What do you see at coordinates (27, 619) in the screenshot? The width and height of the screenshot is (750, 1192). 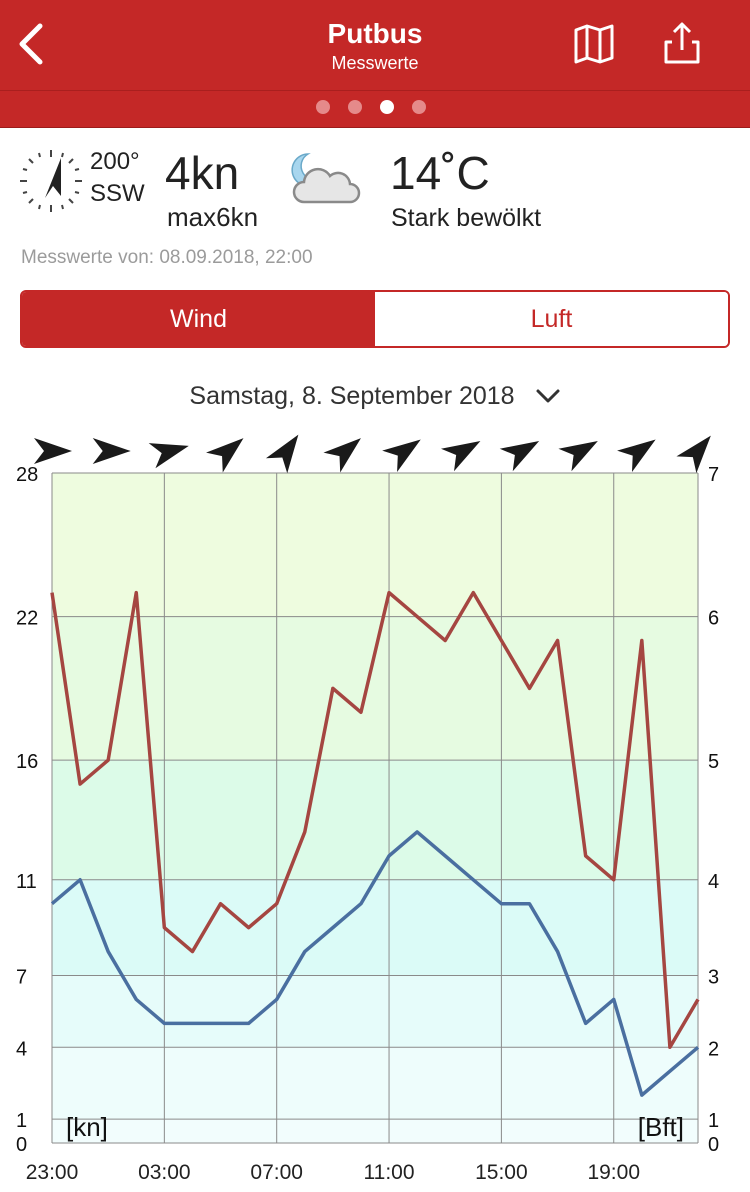 I see `y-tick-label-left: 22` at bounding box center [27, 619].